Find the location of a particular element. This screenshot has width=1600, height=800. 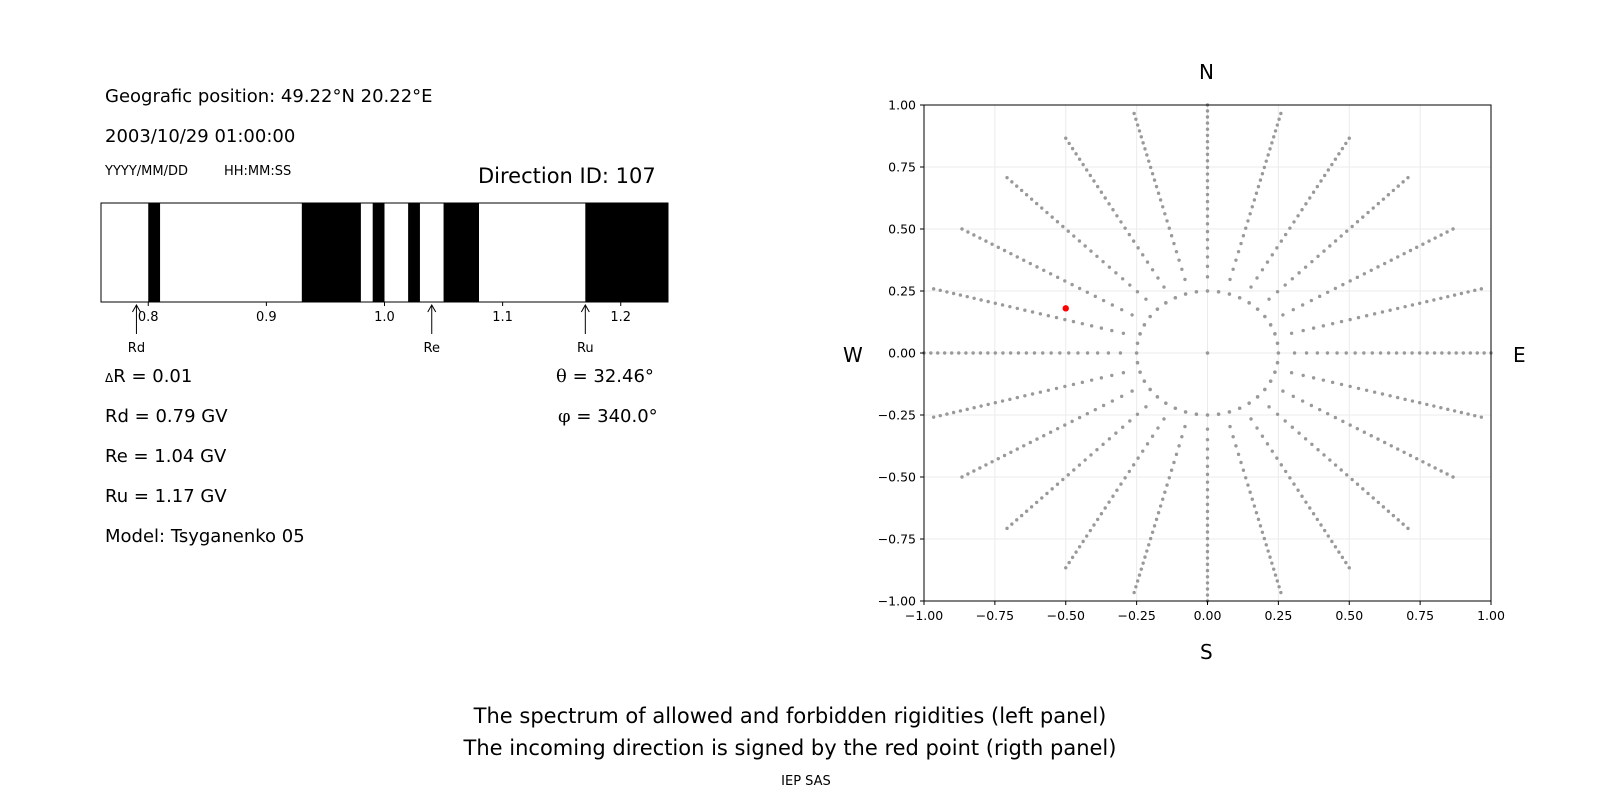

rd-value: Rd = 0.79 GV is located at coordinates (166, 416).